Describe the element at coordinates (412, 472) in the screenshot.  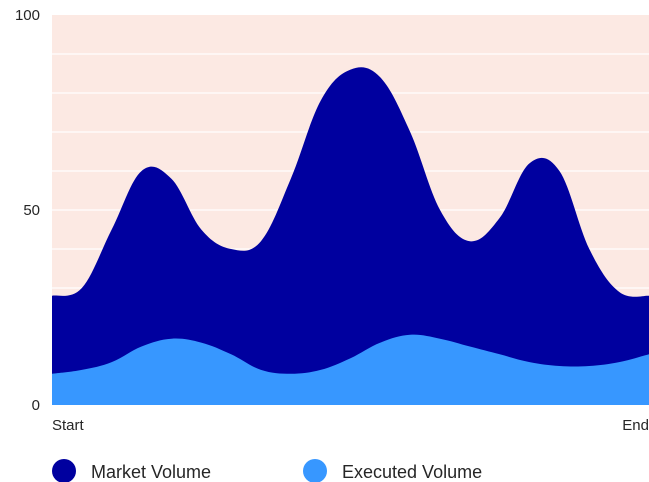
I see `legend-label-executed-volume: Executed Volume` at that location.